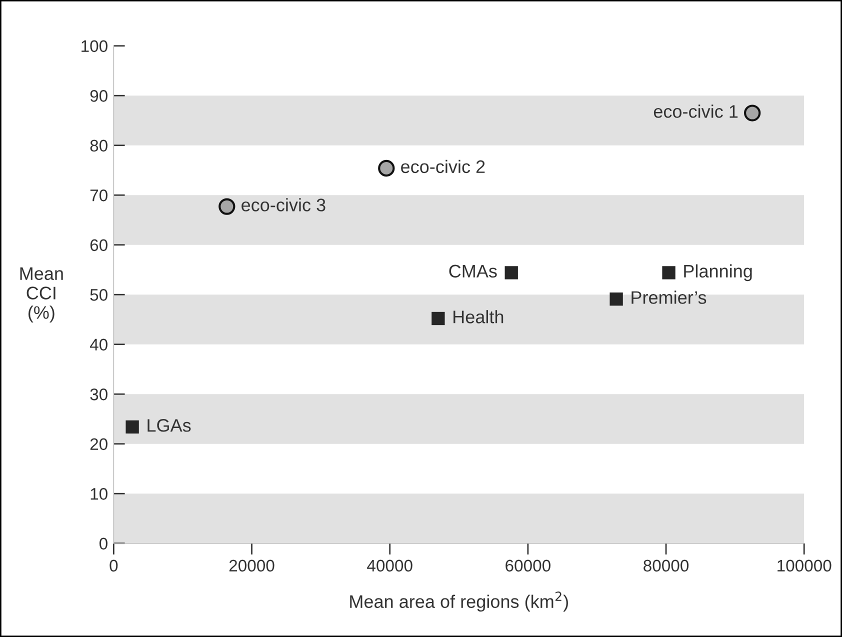 Image resolution: width=842 pixels, height=637 pixels. I want to click on y-tick-label: 60, so click(99, 245).